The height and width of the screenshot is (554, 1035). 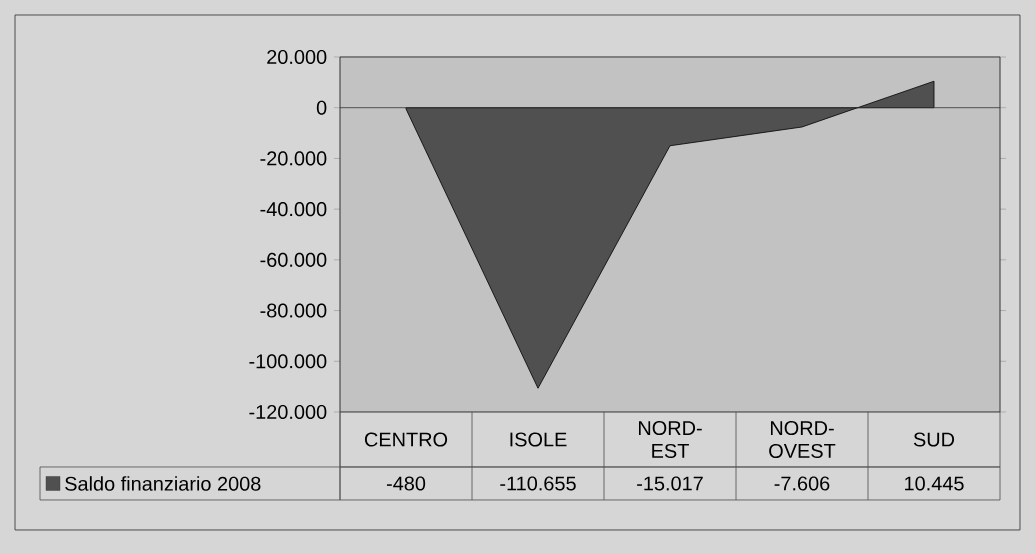 What do you see at coordinates (288, 412) in the screenshot?
I see `y-tick-label: -120.000` at bounding box center [288, 412].